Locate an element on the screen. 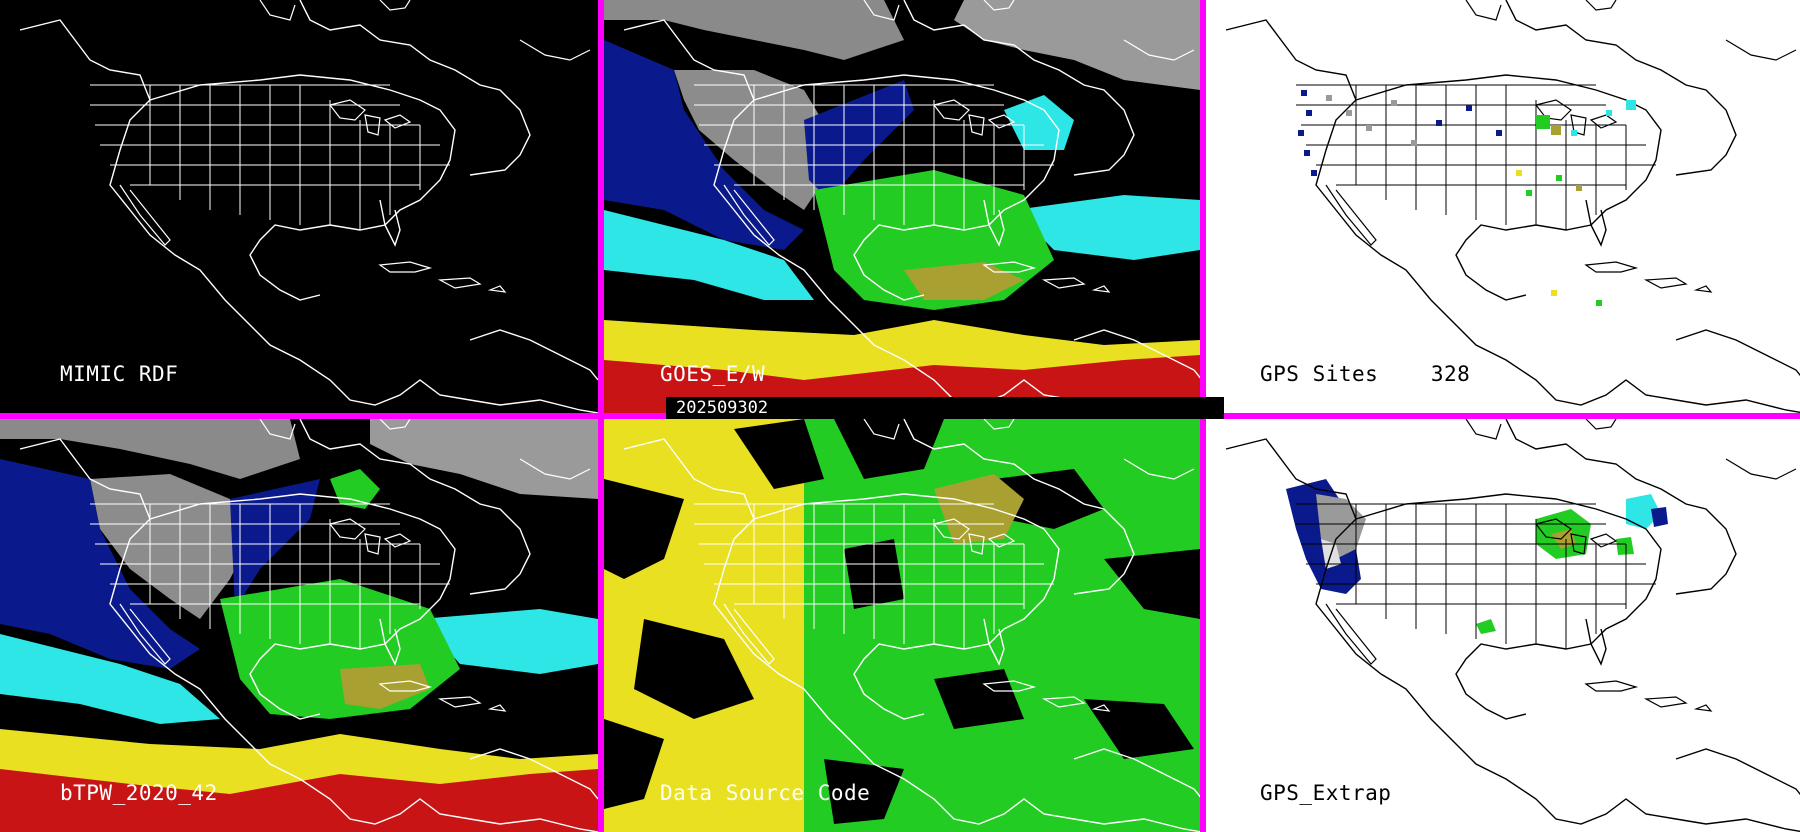 This screenshot has height=832, width=1800. timestamp-label: 202509302 is located at coordinates (945, 408).